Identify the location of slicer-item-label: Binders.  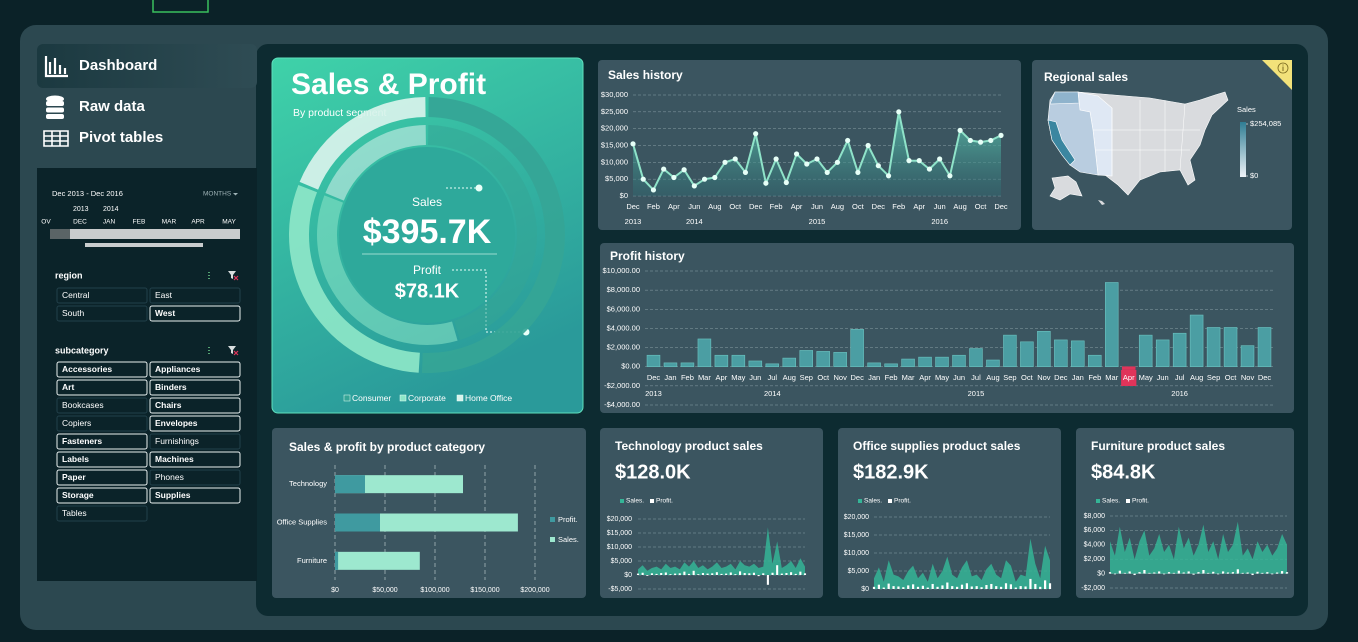
(171, 387).